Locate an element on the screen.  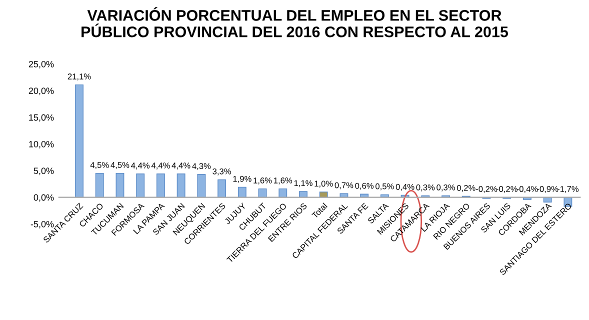
data-label: 21,1% is located at coordinates (79, 77).